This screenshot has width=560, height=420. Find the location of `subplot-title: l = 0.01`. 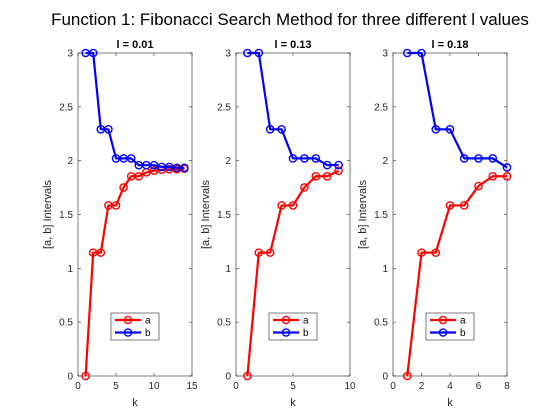

subplot-title: l = 0.01 is located at coordinates (134, 45).